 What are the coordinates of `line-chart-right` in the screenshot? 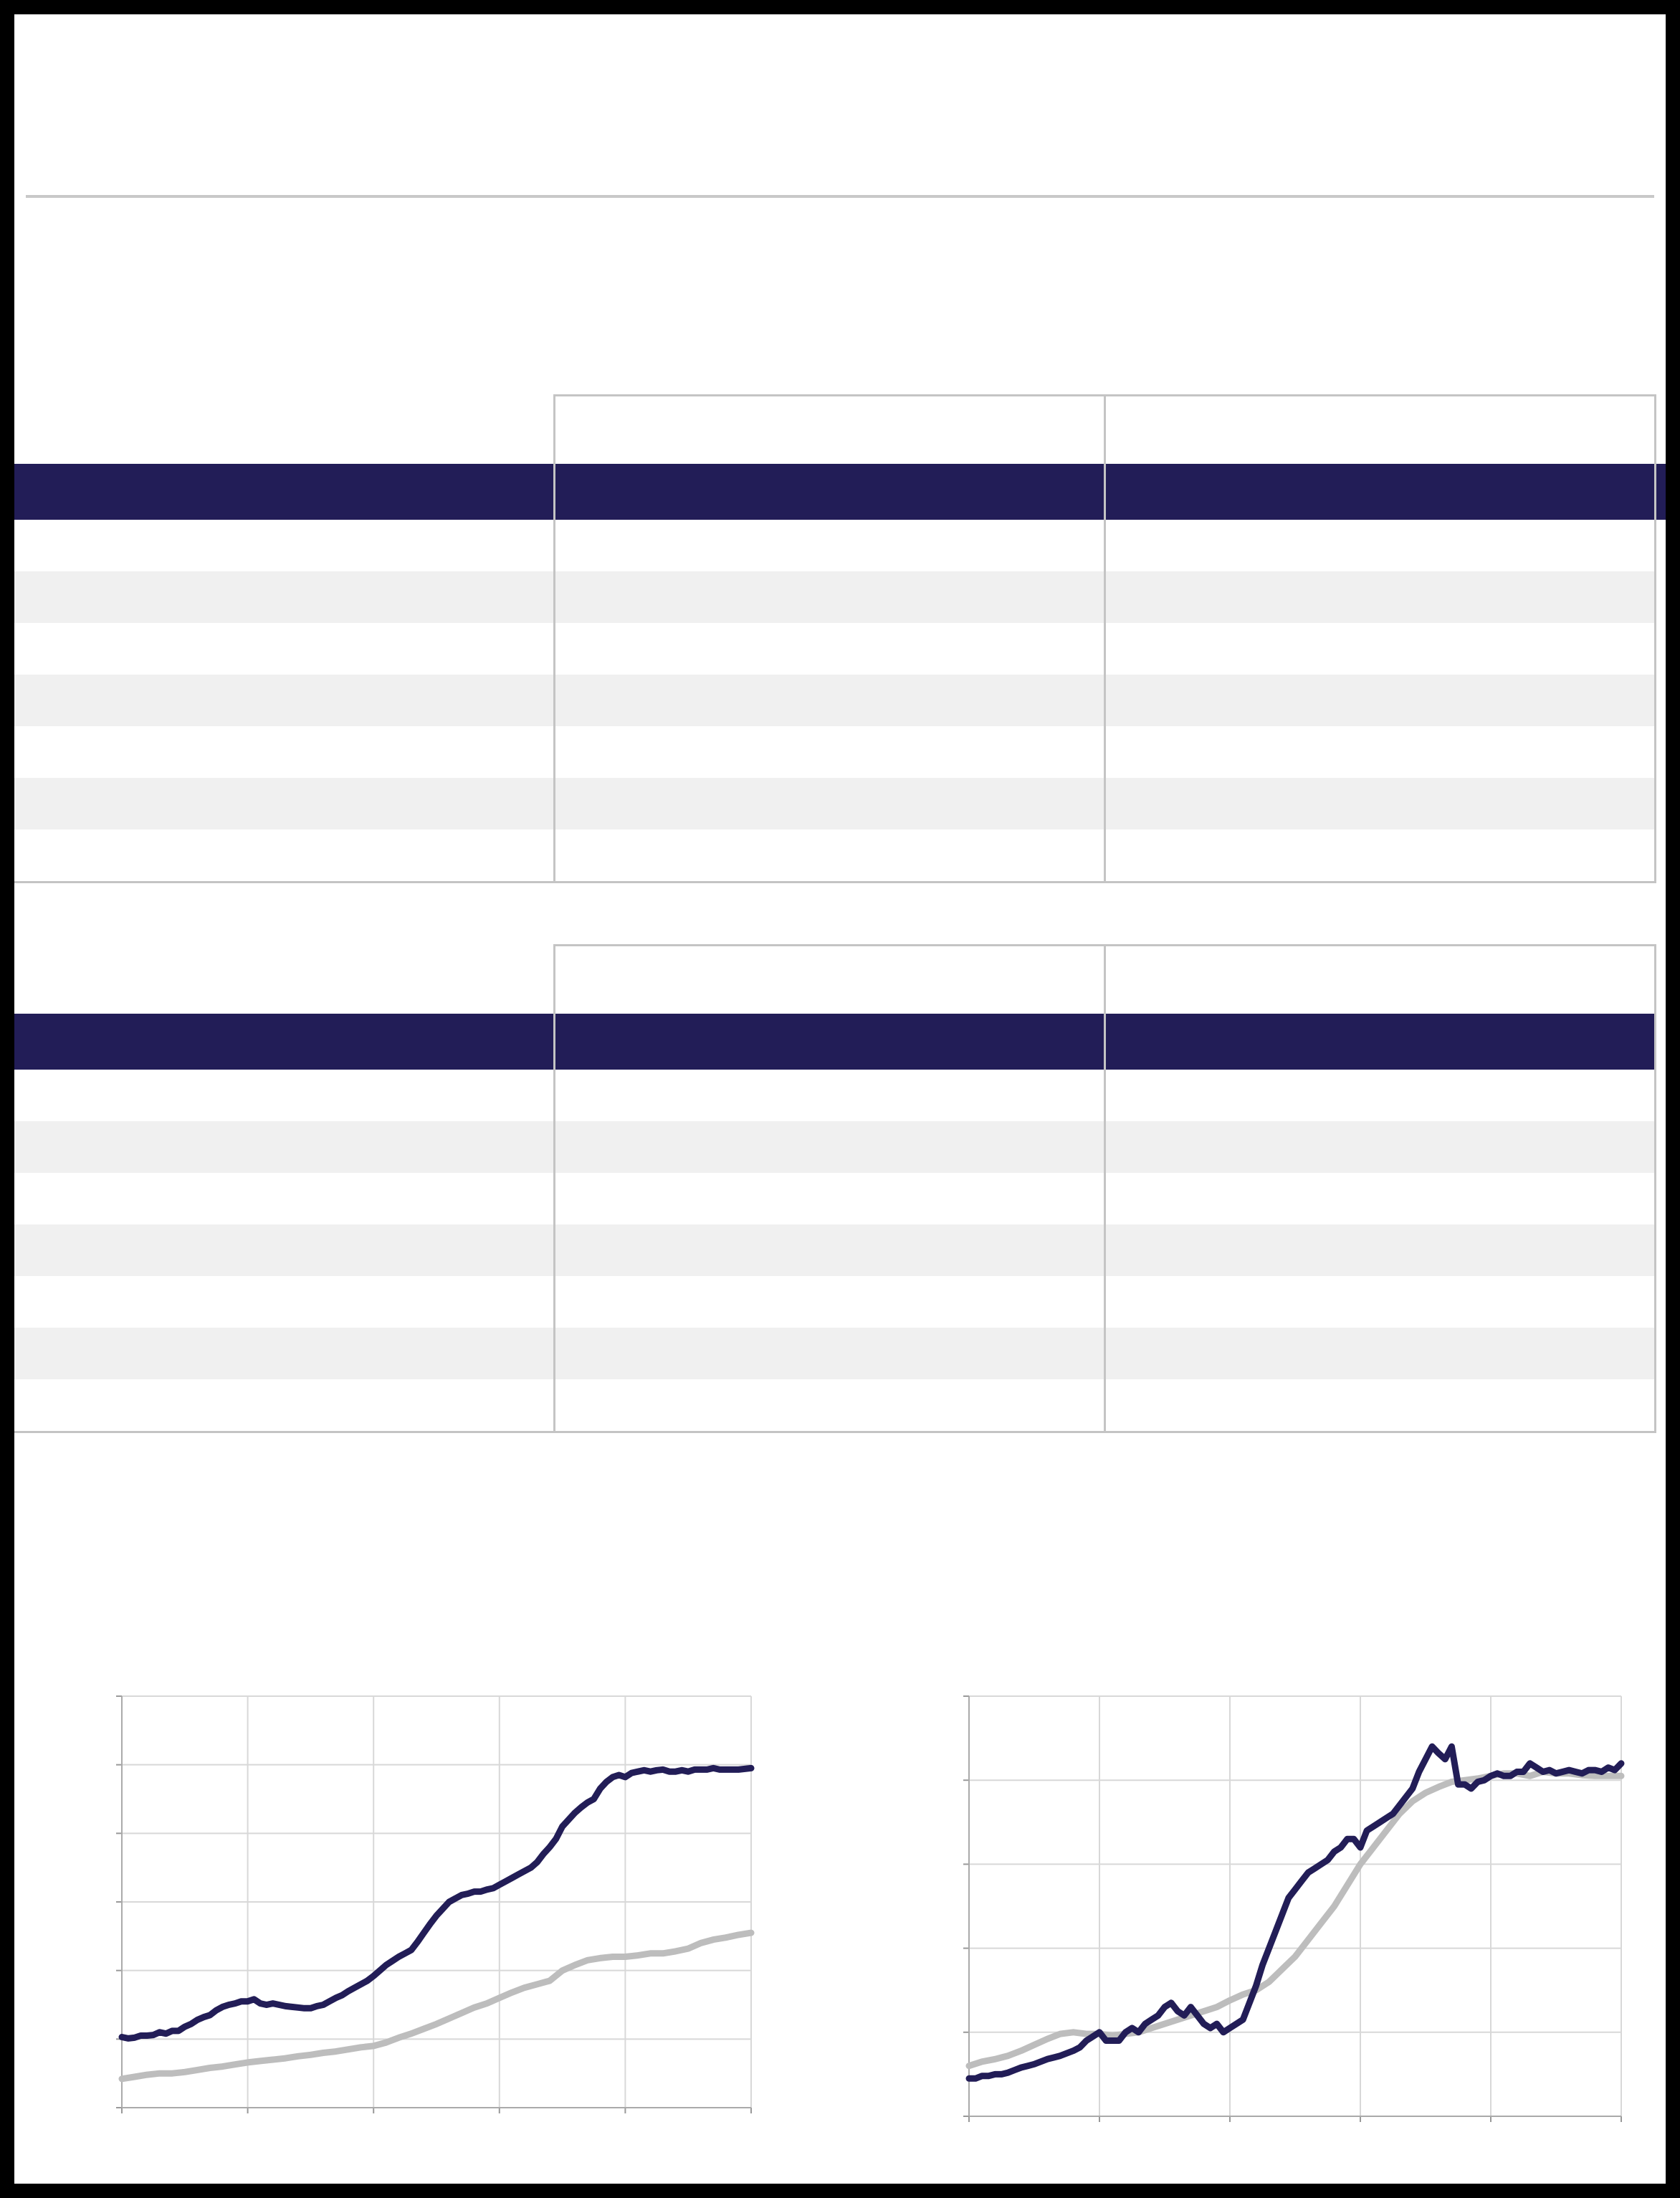 It's located at (1290, 1899).